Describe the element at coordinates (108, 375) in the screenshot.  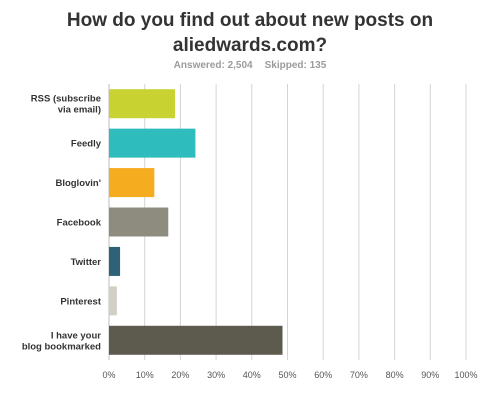
I see `x-tick-label: 0%` at that location.